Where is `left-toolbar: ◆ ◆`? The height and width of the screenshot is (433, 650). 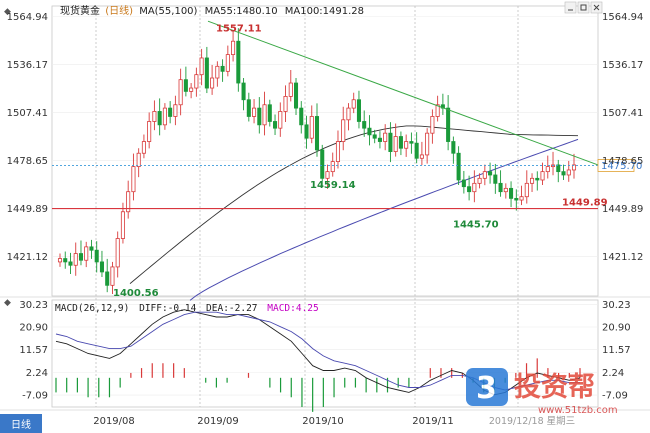 left-toolbar: ◆ ◆ is located at coordinates (7, 157).